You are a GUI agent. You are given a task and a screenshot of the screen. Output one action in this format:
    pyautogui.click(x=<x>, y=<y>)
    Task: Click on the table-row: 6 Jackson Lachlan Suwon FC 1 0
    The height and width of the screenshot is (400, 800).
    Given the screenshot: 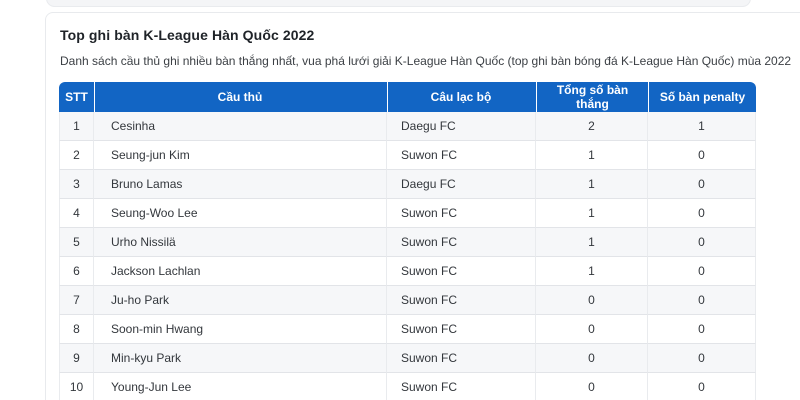 What is the action you would take?
    pyautogui.click(x=407, y=271)
    